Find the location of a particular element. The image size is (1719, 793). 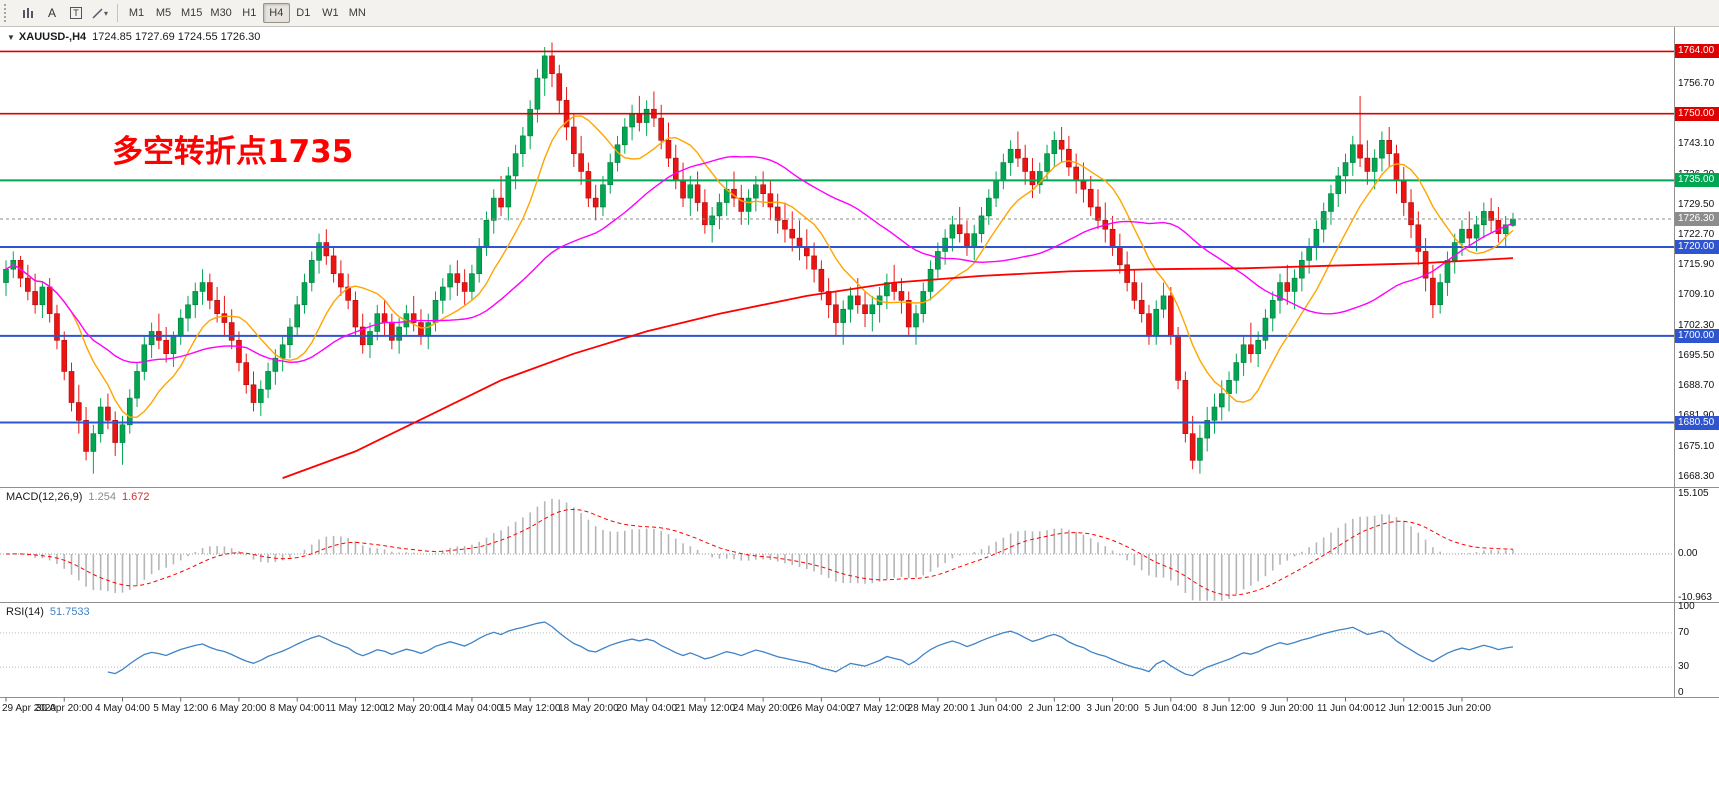

bars-icon is located at coordinates (27, 12).